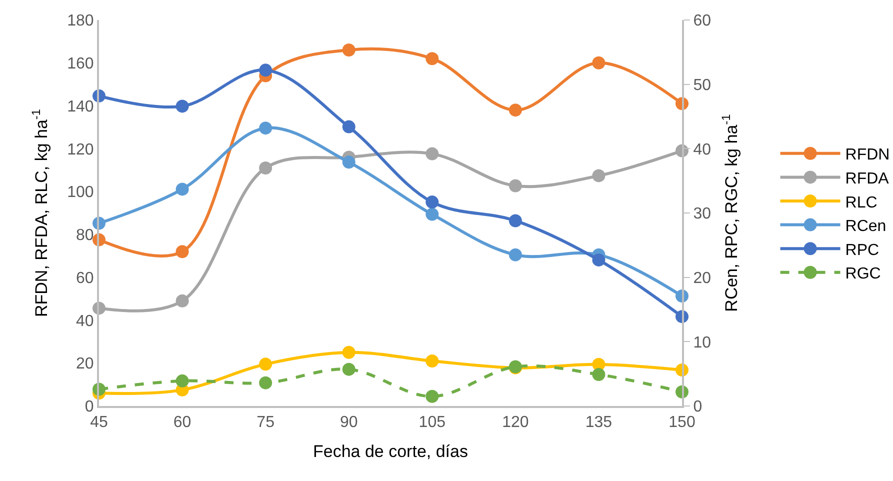 The image size is (893, 481). I want to click on y-tick-label: 0, so click(89, 407).